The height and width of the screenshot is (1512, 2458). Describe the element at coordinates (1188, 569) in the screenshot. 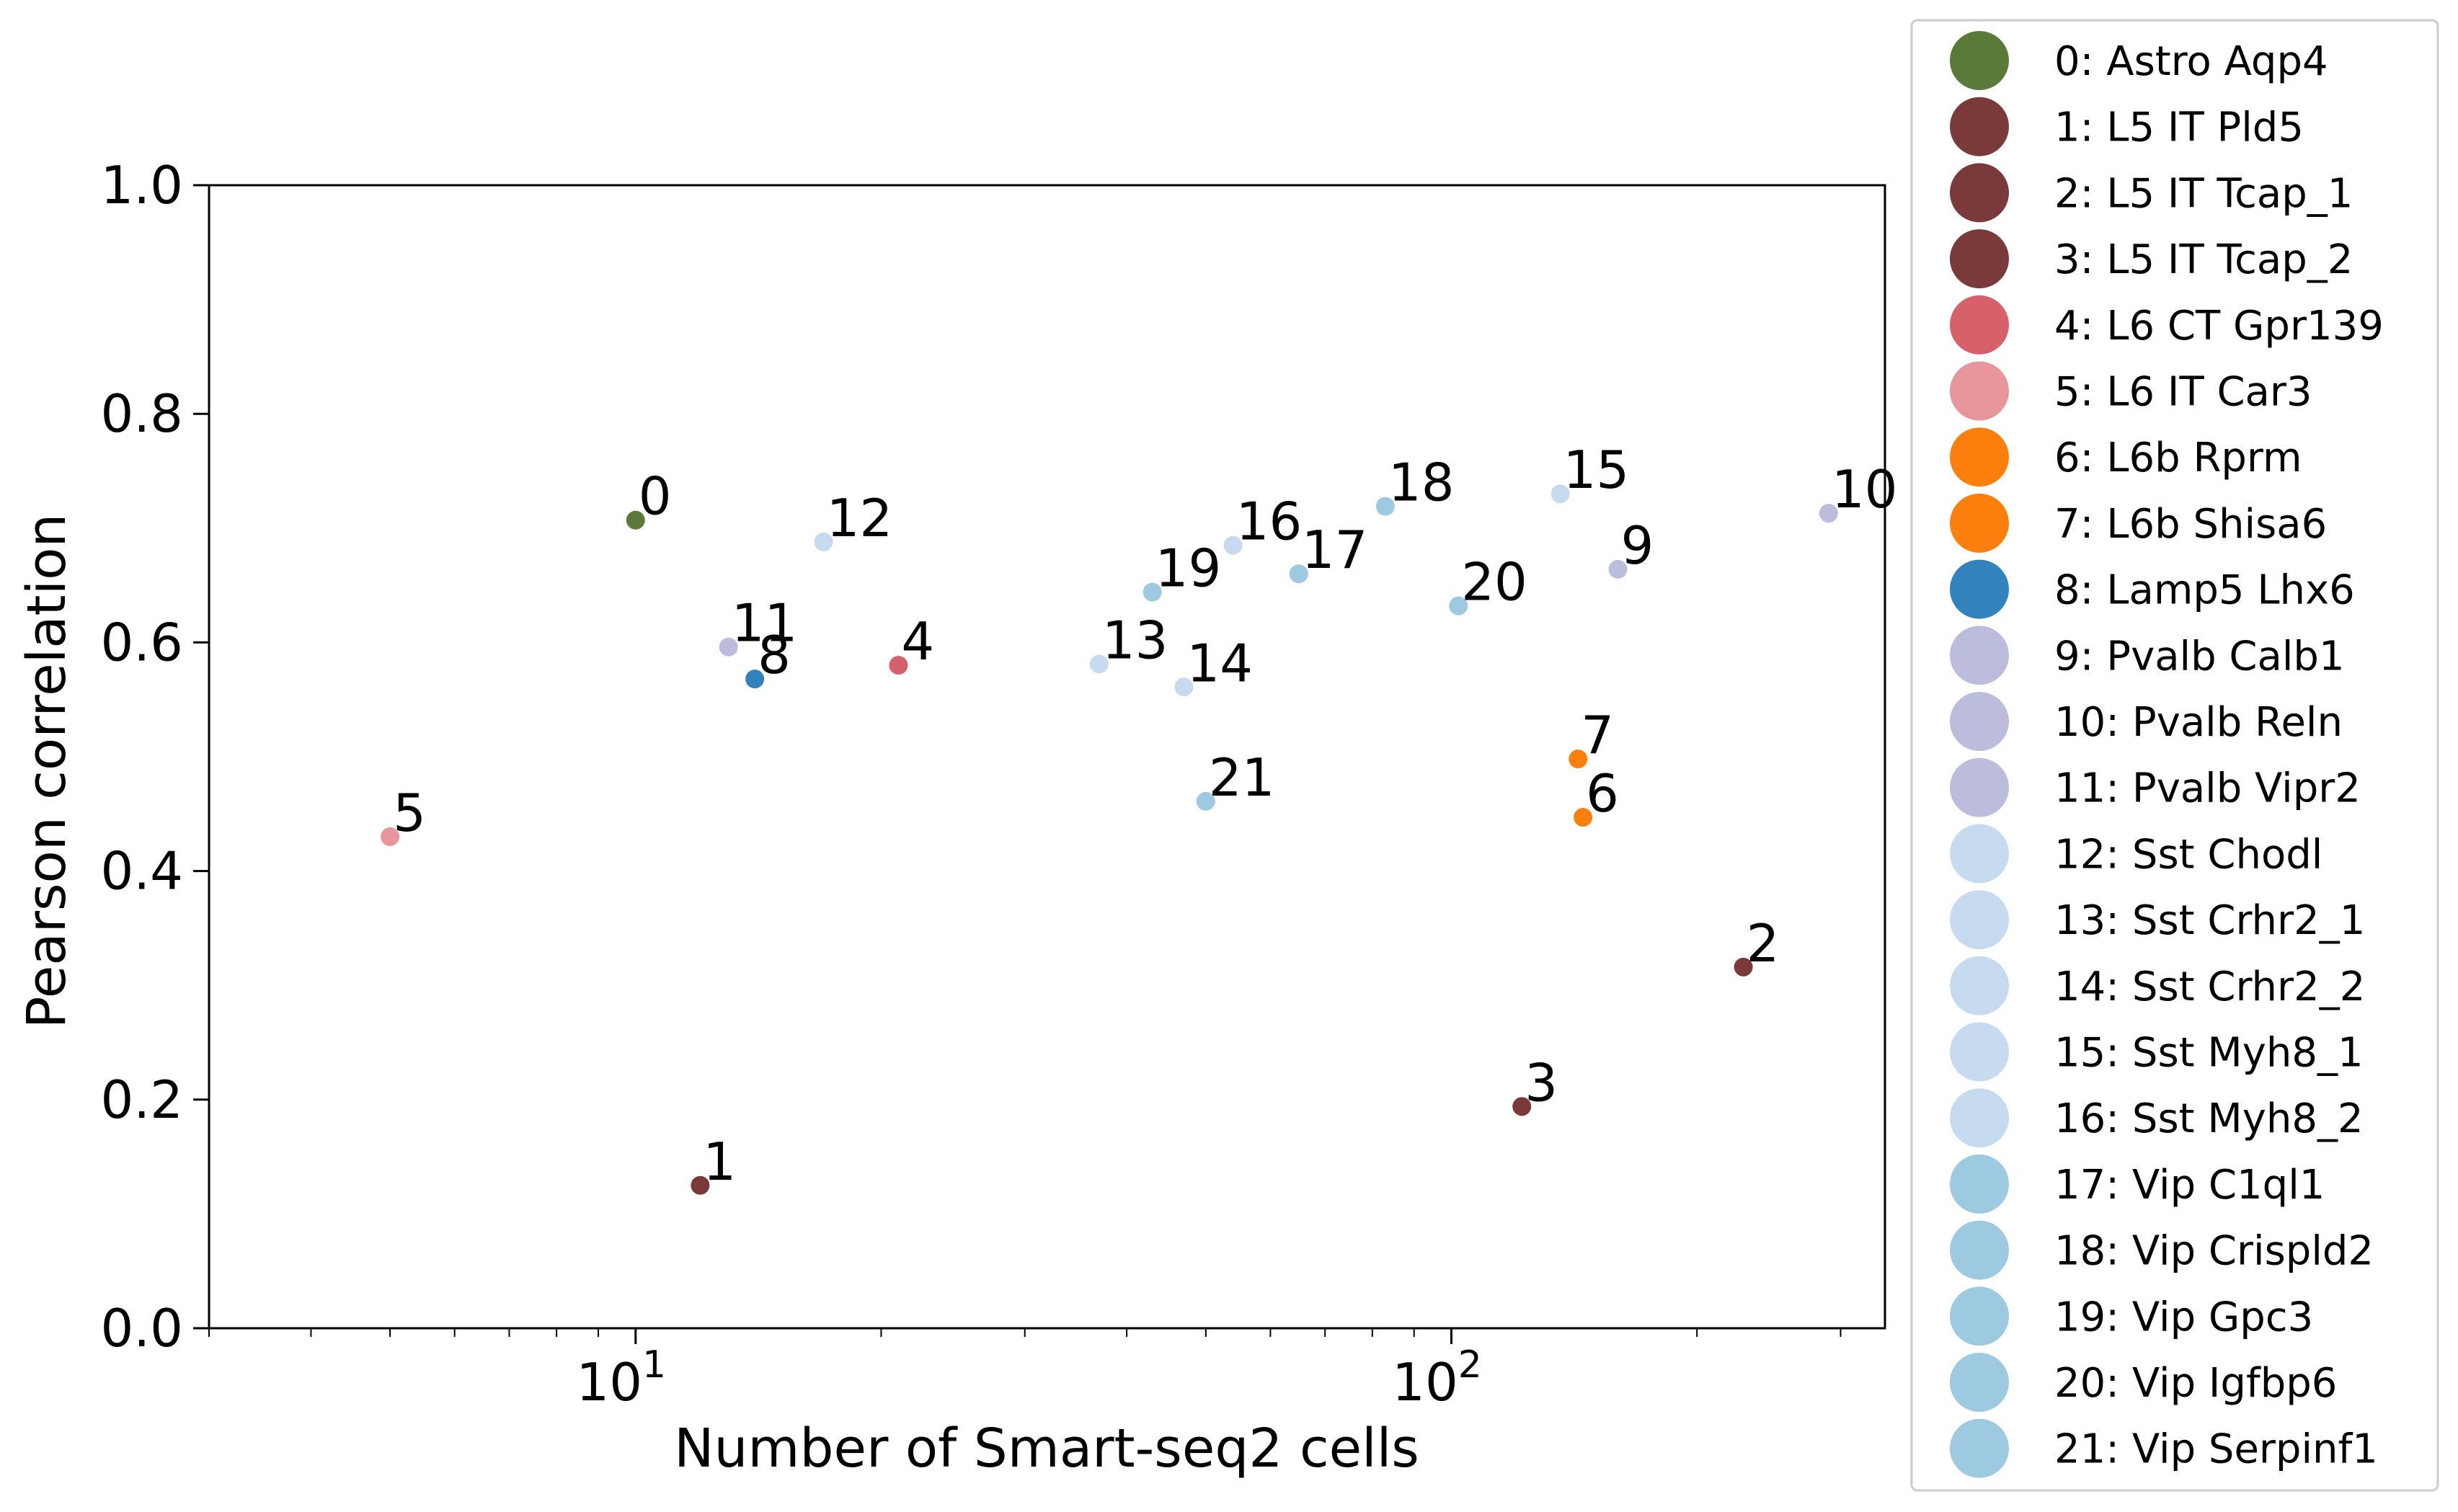

I see `point-label-19: 19` at that location.